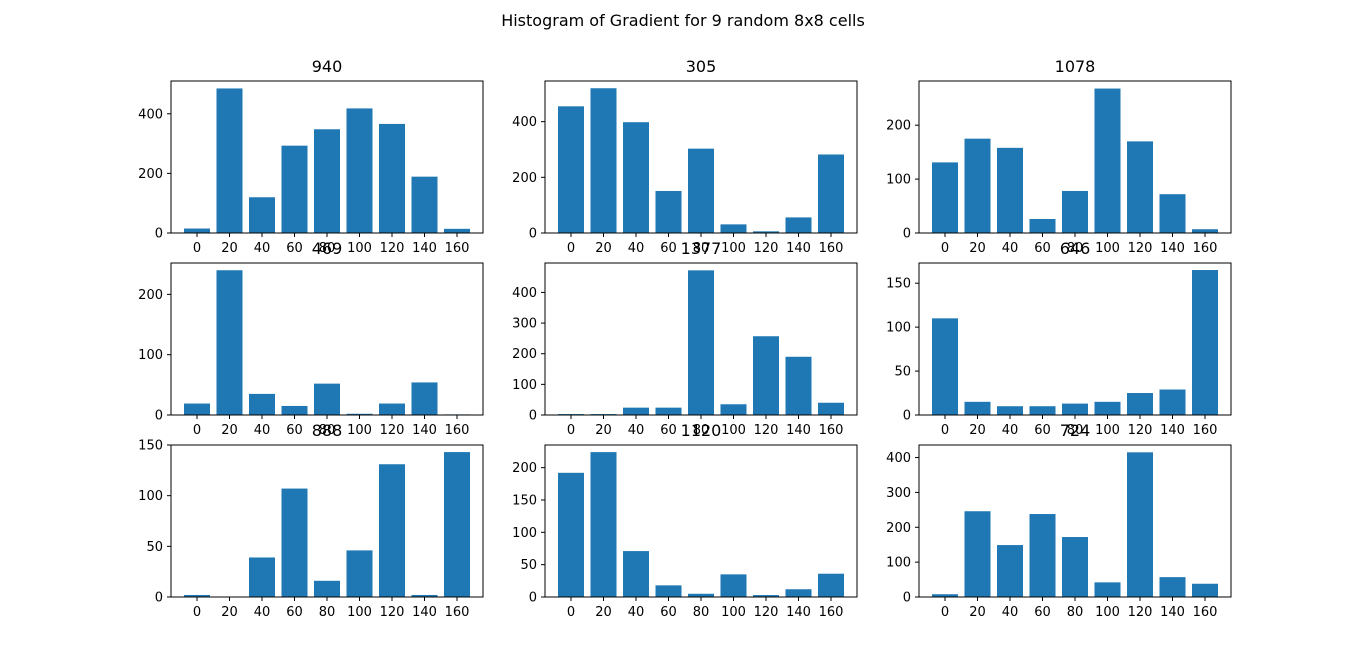 Image resolution: width=1366 pixels, height=671 pixels. I want to click on axes-frame, so click(327, 521).